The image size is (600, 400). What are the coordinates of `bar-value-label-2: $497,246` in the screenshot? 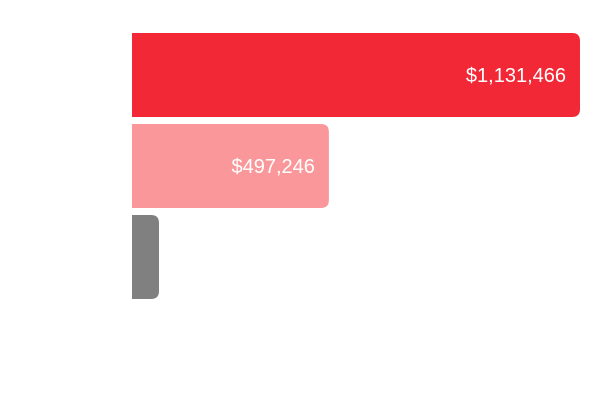 It's located at (272, 167).